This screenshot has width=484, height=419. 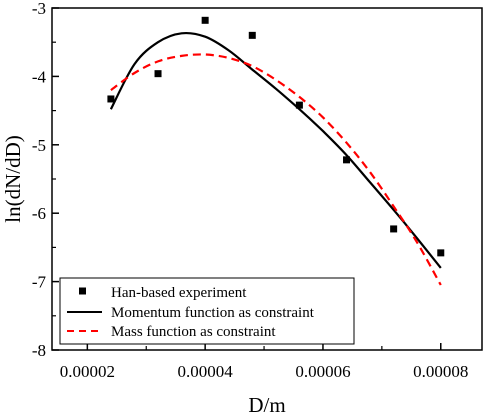 I want to click on y-tick-label: -5, so click(x=39, y=145).